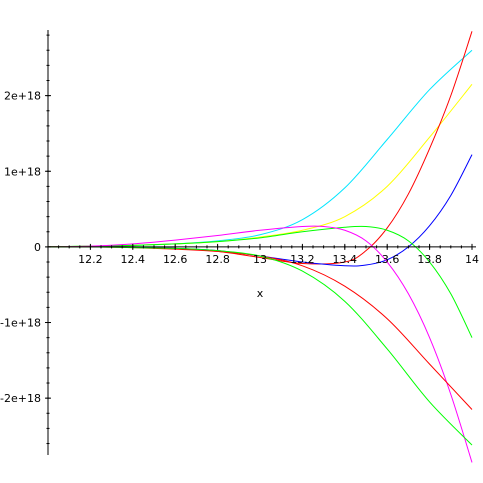 The width and height of the screenshot is (483, 483). What do you see at coordinates (260, 259) in the screenshot?
I see `x-tick-label: 13` at bounding box center [260, 259].